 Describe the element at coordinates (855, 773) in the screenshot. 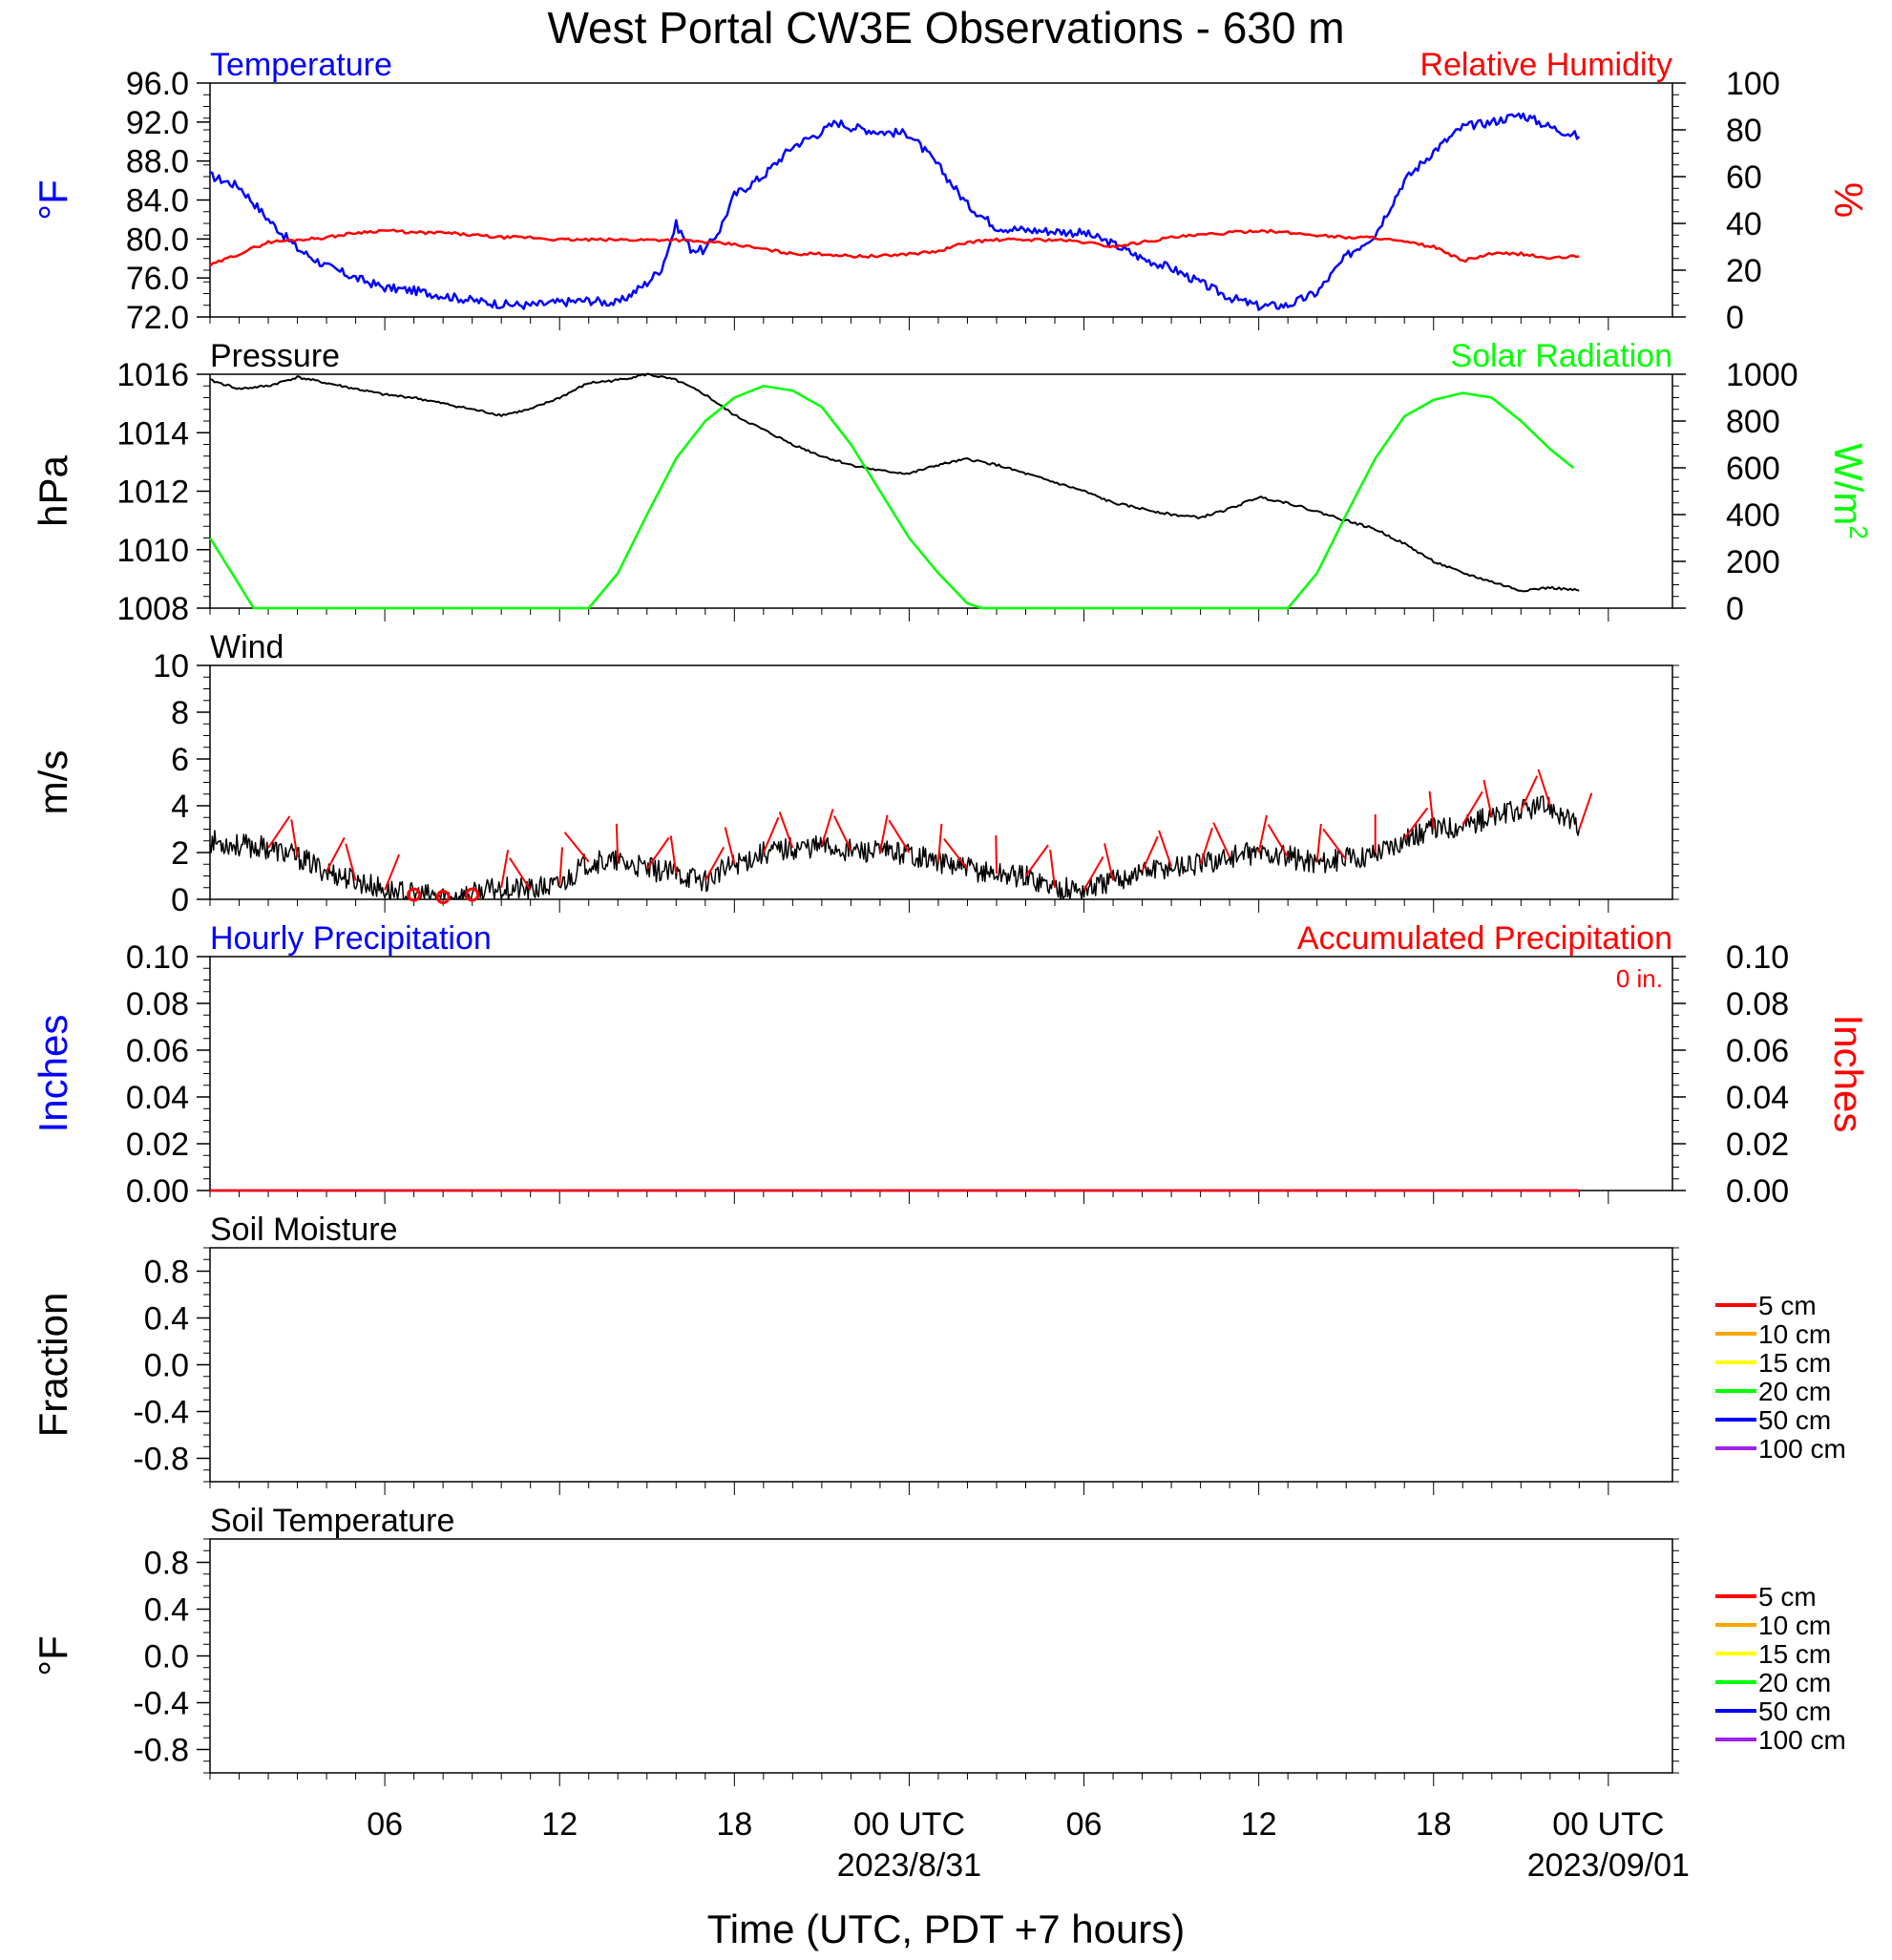

I see `wind-panel: 0 2 4 6 8 10 Wind m/s` at that location.